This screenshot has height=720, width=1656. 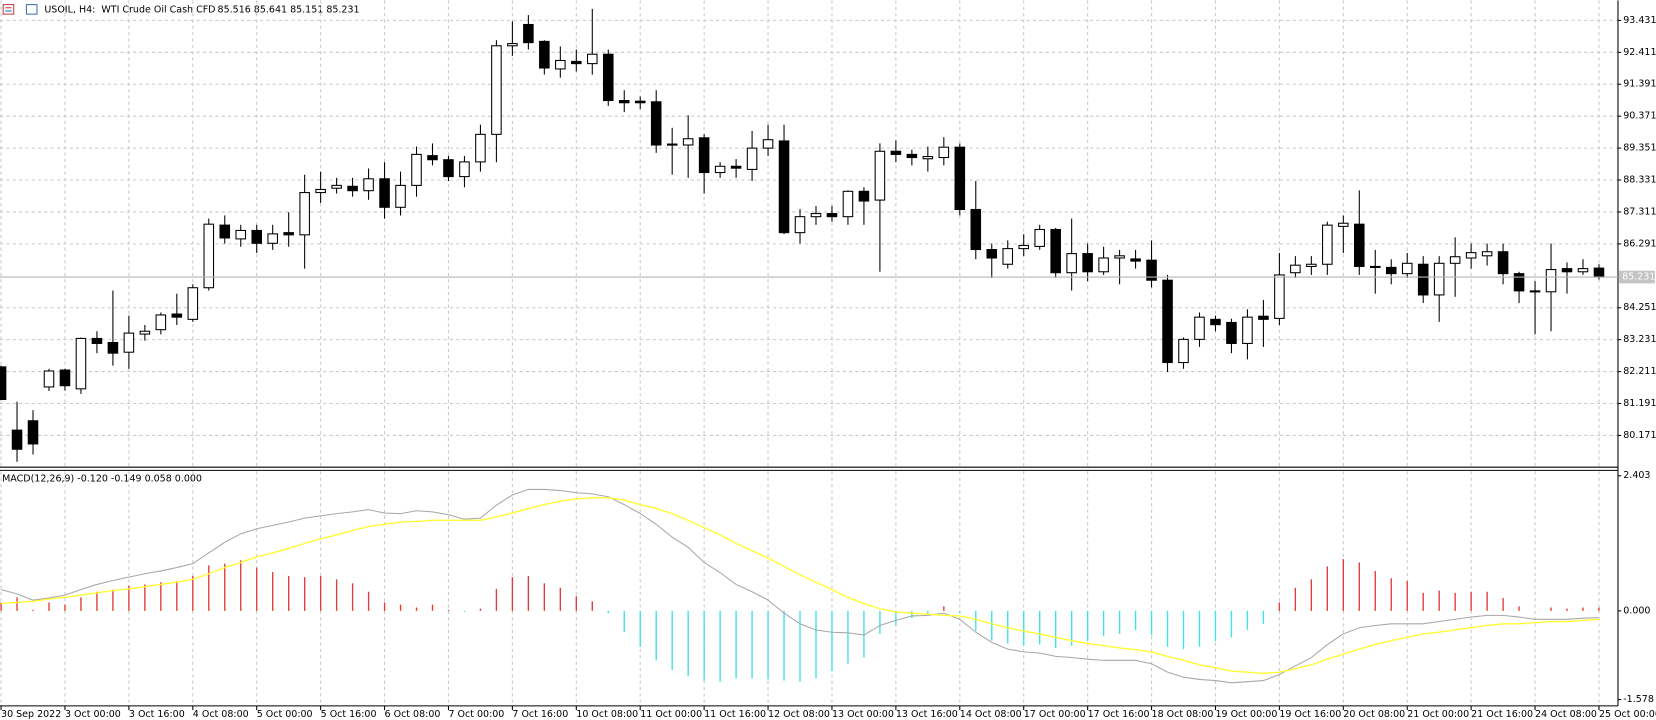 What do you see at coordinates (1639, 20) in the screenshot?
I see `y-tick-label: 93.431` at bounding box center [1639, 20].